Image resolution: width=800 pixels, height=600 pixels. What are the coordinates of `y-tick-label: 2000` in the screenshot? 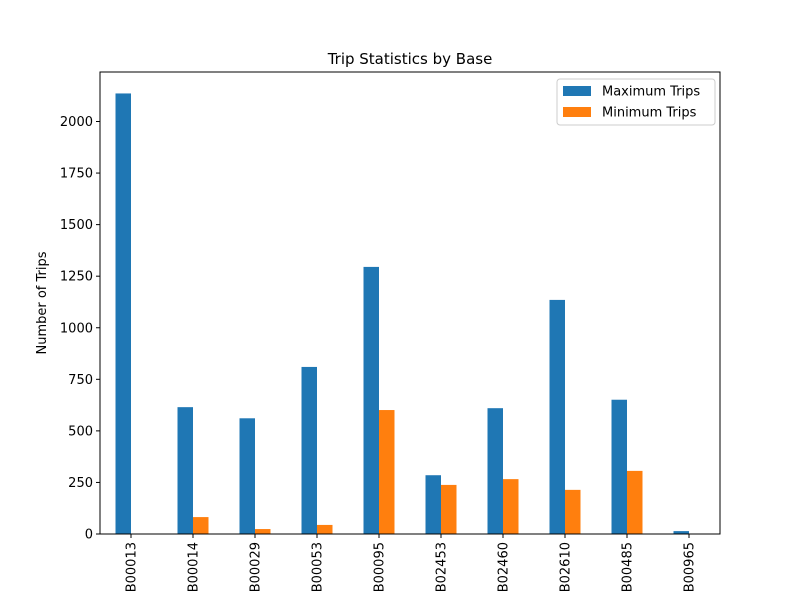 It's located at (76, 122).